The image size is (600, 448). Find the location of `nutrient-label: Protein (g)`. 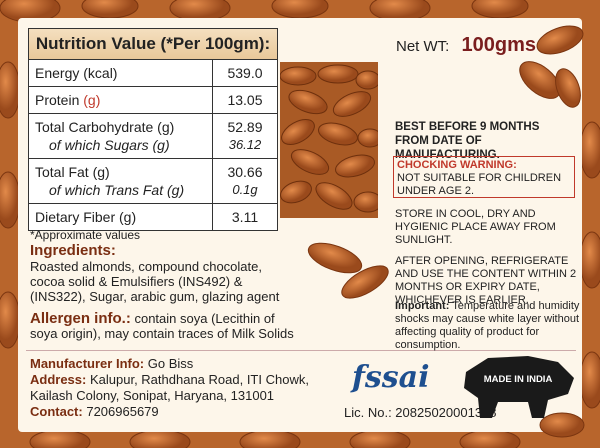

nutrient-label: Protein (g) is located at coordinates (120, 100).